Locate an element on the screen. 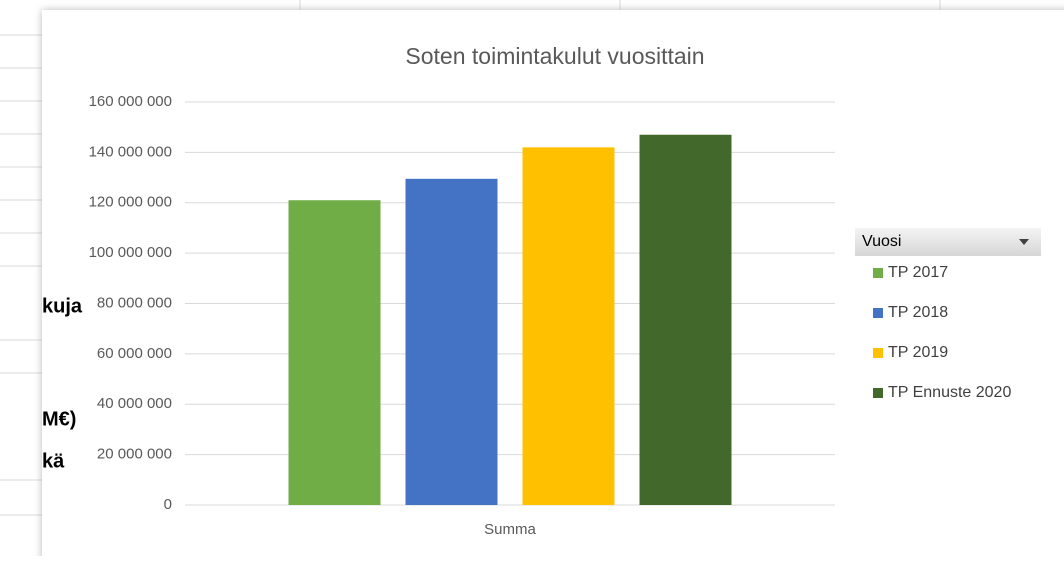  y-tick-label: 40 000 000 is located at coordinates (134, 403).